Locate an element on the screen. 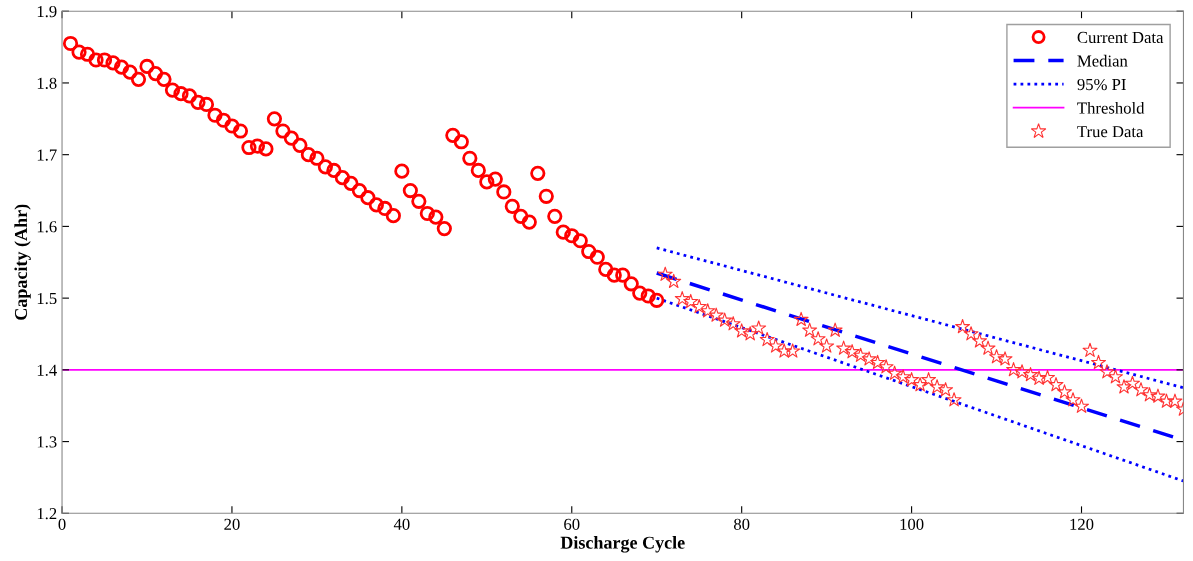 The height and width of the screenshot is (561, 1193). x-tick-label: 120 is located at coordinates (1082, 524).